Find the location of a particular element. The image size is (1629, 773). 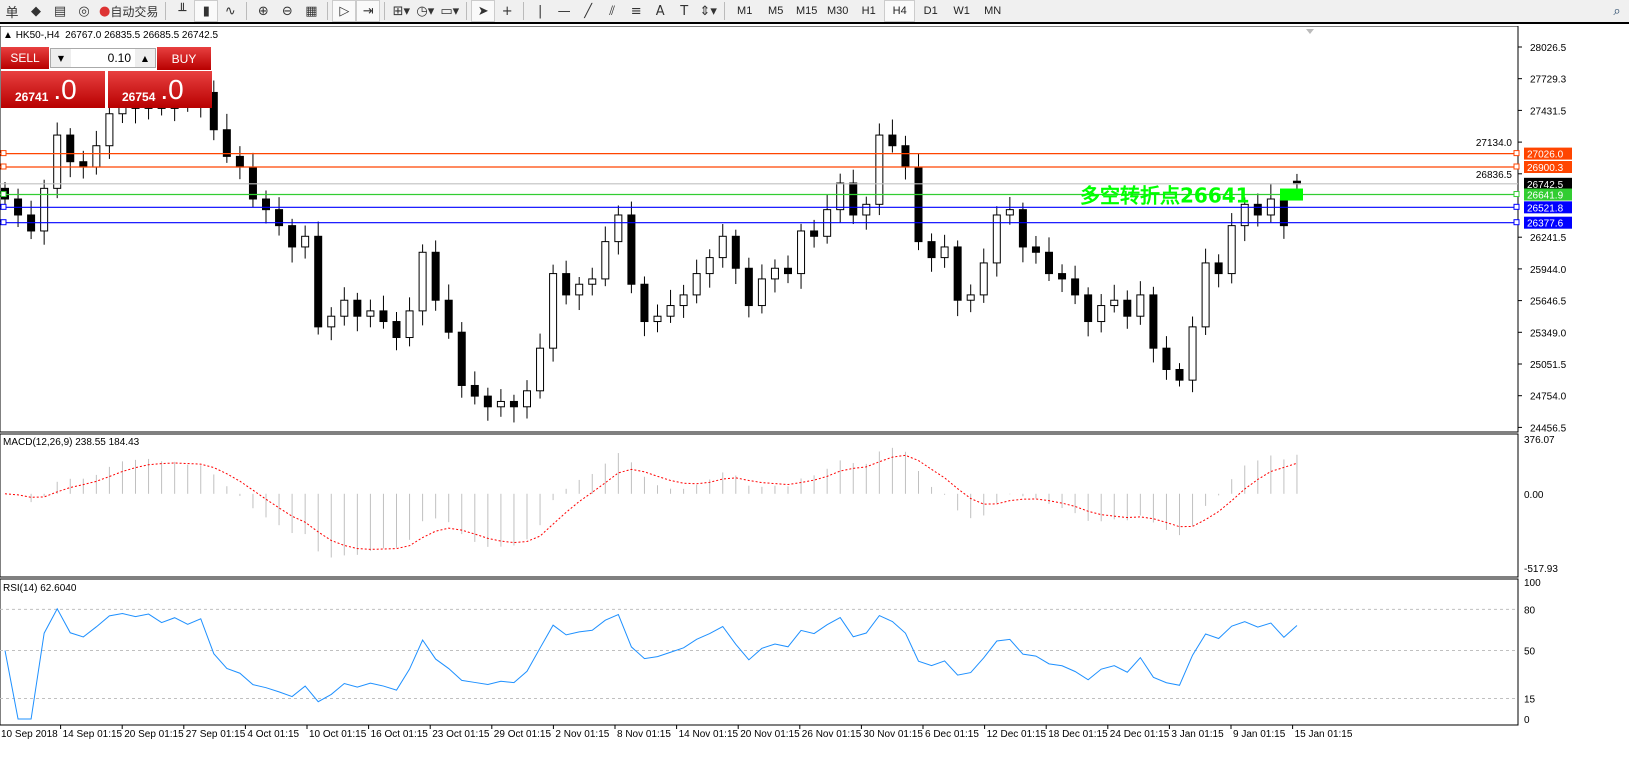

one-click-trading-panel: SELL ▼ 0.10 ▲ BUY 26741 .0 26754 .0 is located at coordinates (106, 77).